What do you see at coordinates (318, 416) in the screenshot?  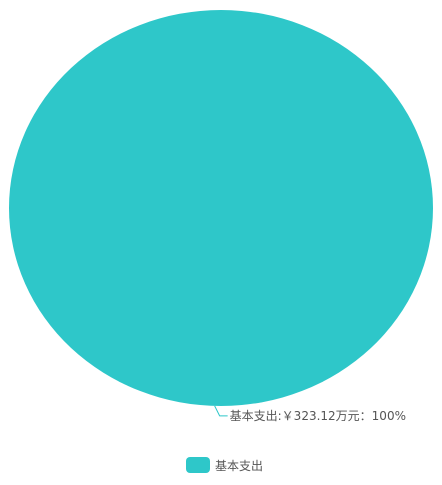 I see `pie-slice-label-0: 基本支出:￥323.12万元：100%` at bounding box center [318, 416].